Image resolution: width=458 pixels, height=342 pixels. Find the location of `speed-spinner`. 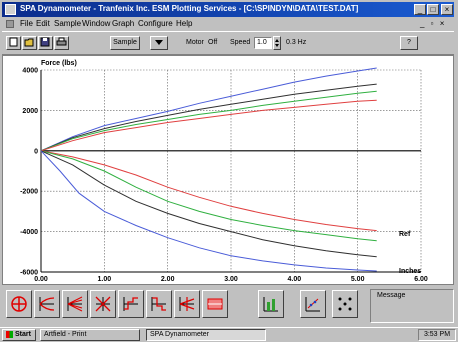

speed-spinner is located at coordinates (277, 43).